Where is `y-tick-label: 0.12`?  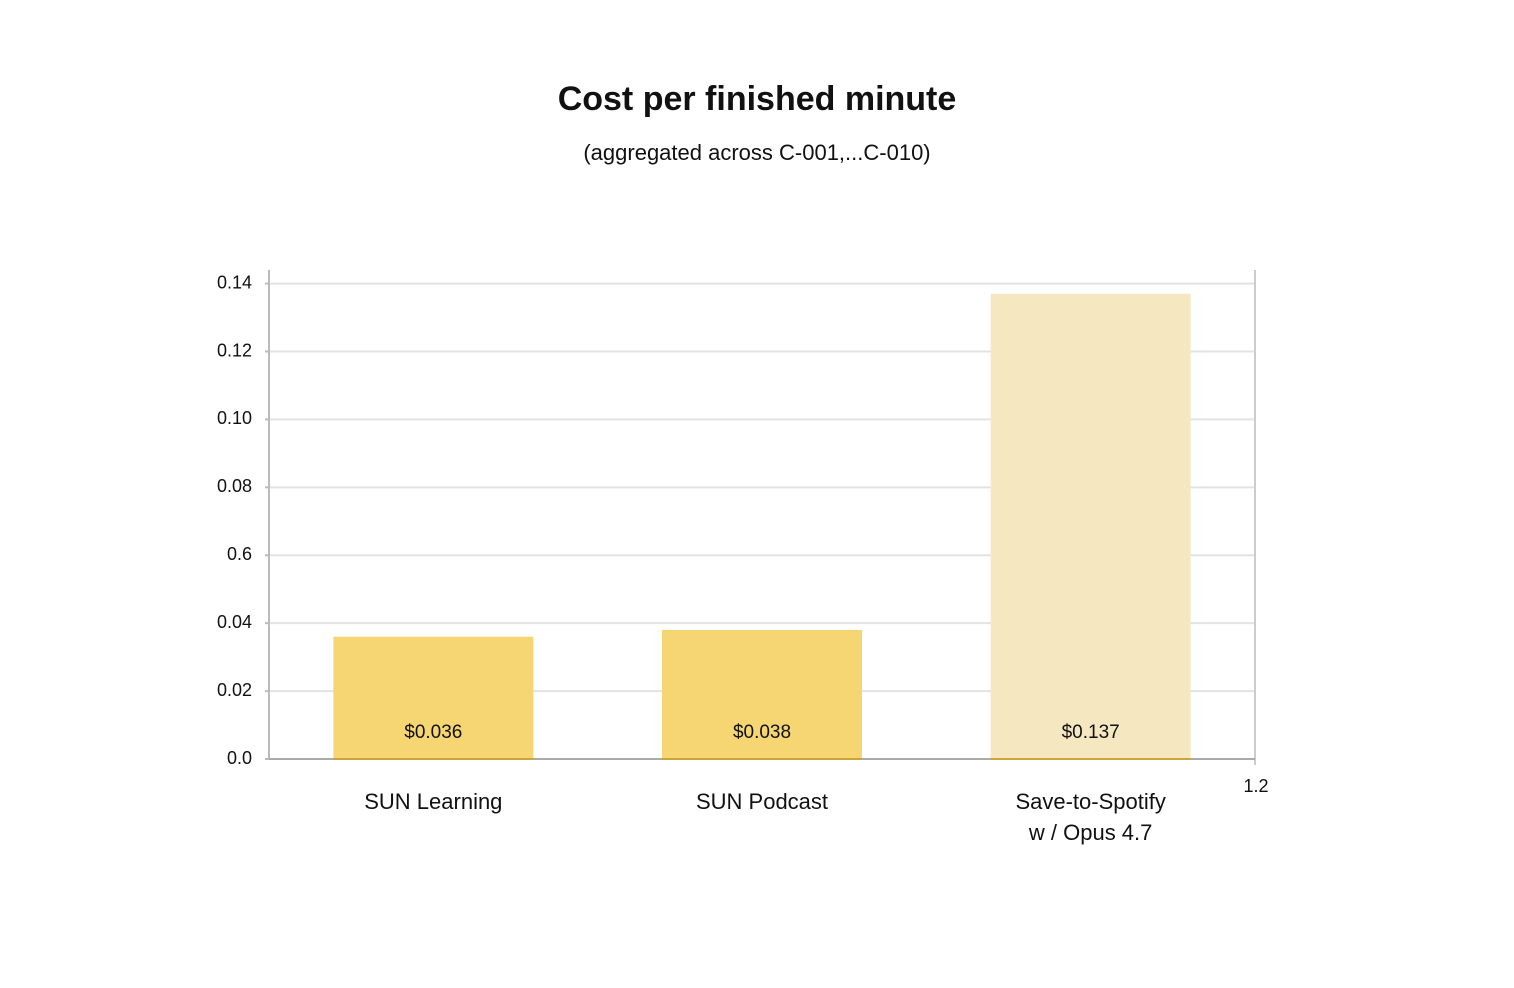
y-tick-label: 0.12 is located at coordinates (234, 350).